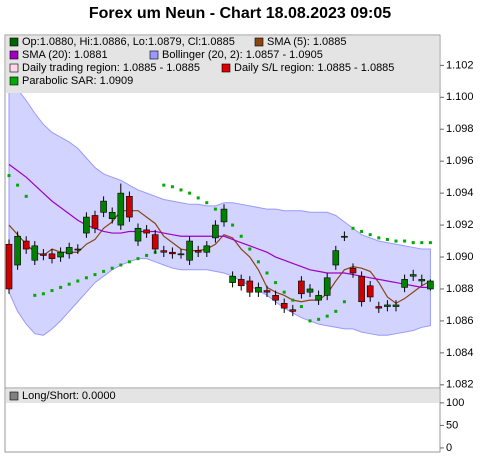 The image size is (480, 457). What do you see at coordinates (242, 55) in the screenshot?
I see `legend-label: Bollinger (20, 2): 1.0857 - 1.0905` at bounding box center [242, 55].